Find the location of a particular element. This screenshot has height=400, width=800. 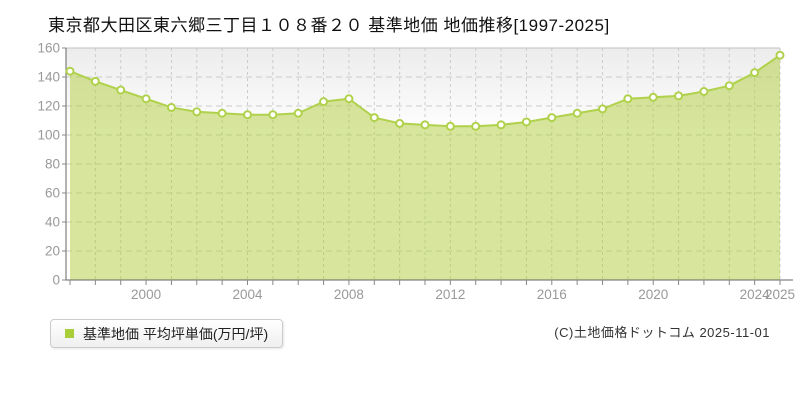

page-title: 東京都大田区東六郷三丁目１０８番２０ 基準地価 地価推移[1997-2025] is located at coordinates (329, 25).